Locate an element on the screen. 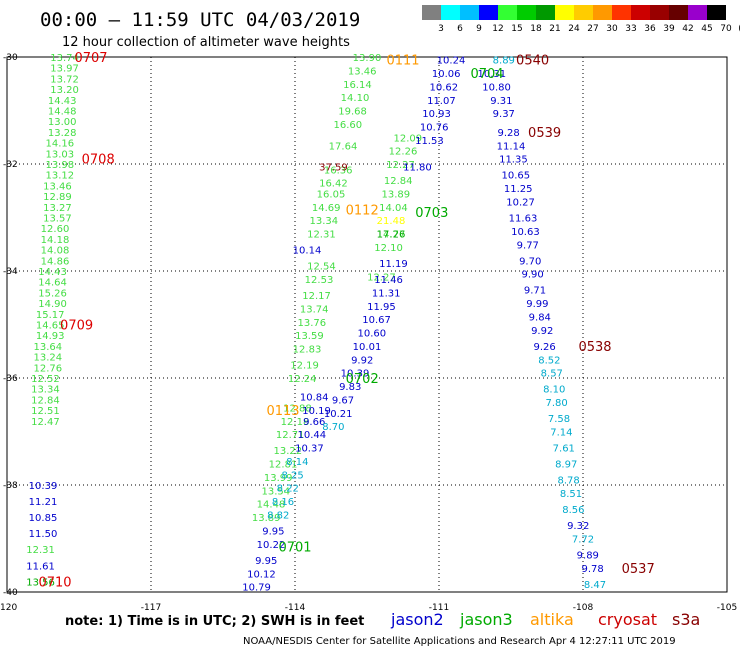 The image size is (740, 650). y-tick-label: -38 is located at coordinates (10, 486).